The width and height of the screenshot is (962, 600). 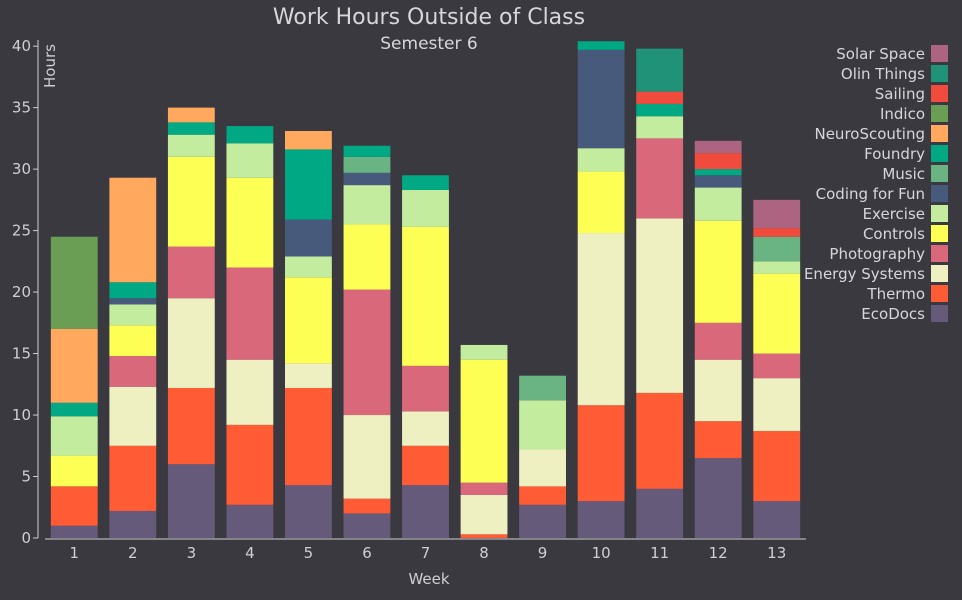 I want to click on bar-segment-week5-exercise, so click(x=308, y=267).